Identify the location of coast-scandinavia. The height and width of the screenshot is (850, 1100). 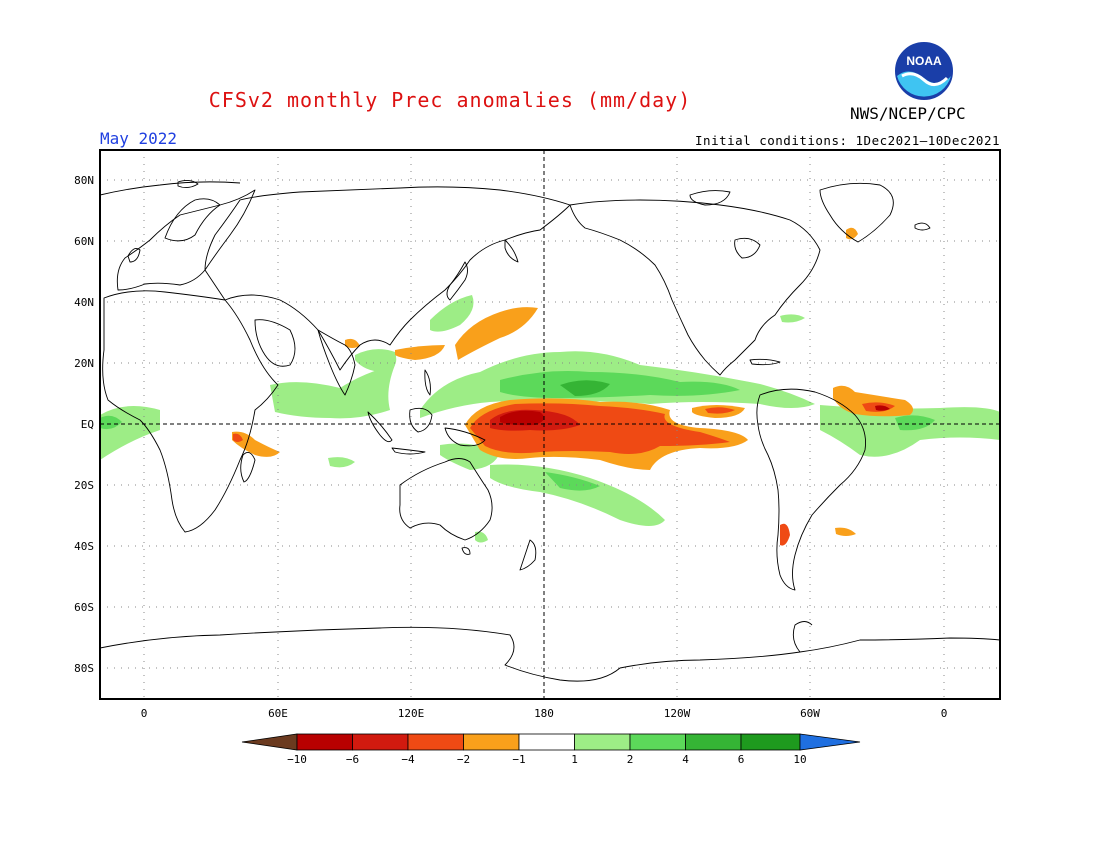
(192, 220).